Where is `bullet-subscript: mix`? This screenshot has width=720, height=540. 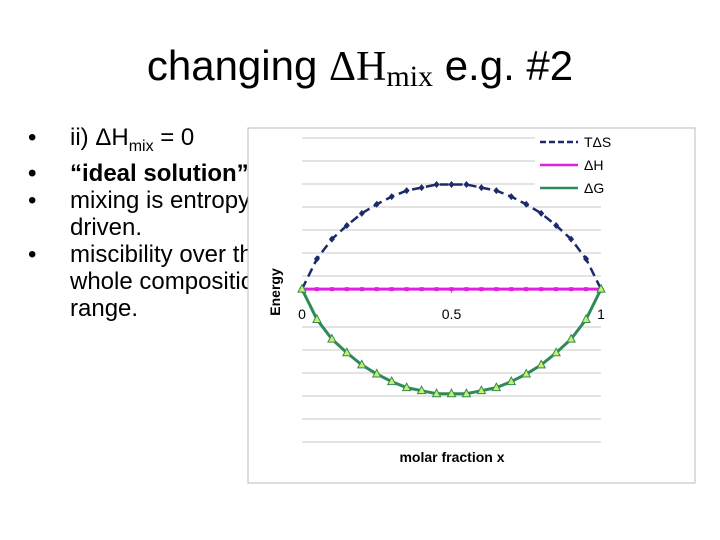 bullet-subscript: mix is located at coordinates (141, 146).